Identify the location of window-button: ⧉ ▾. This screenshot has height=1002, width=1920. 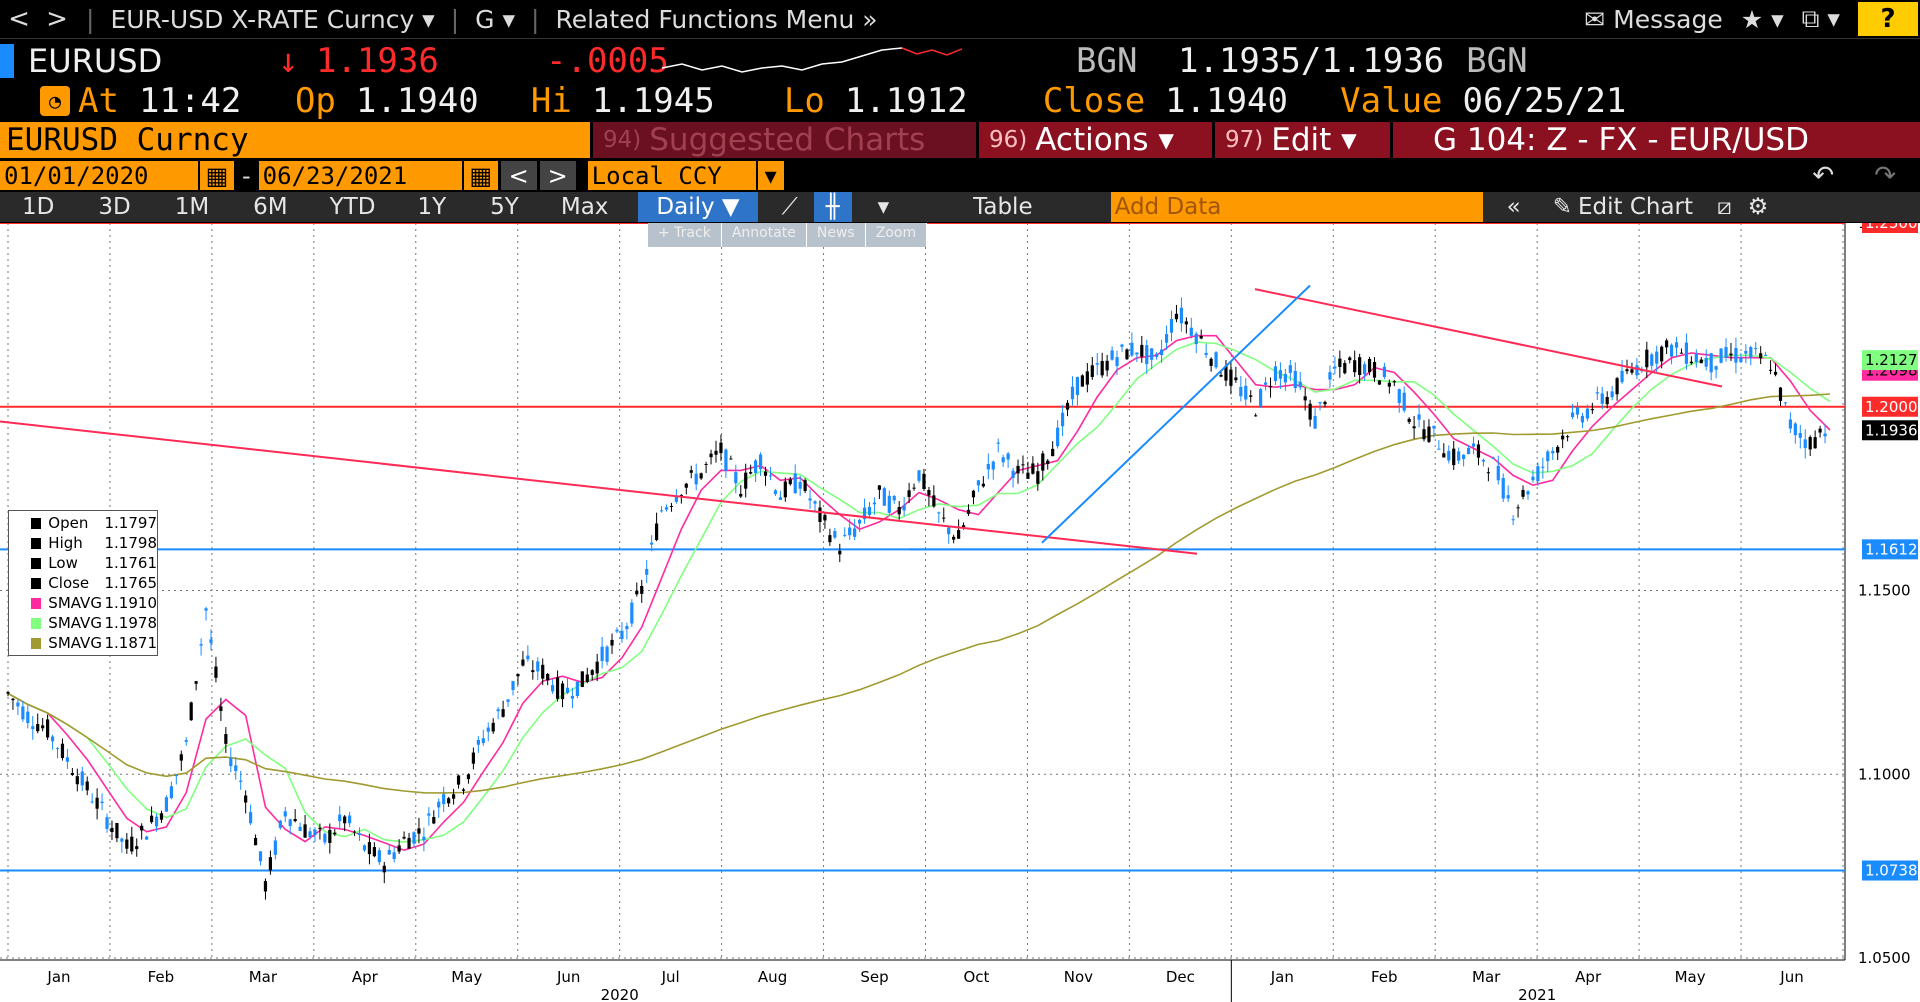
(1820, 18).